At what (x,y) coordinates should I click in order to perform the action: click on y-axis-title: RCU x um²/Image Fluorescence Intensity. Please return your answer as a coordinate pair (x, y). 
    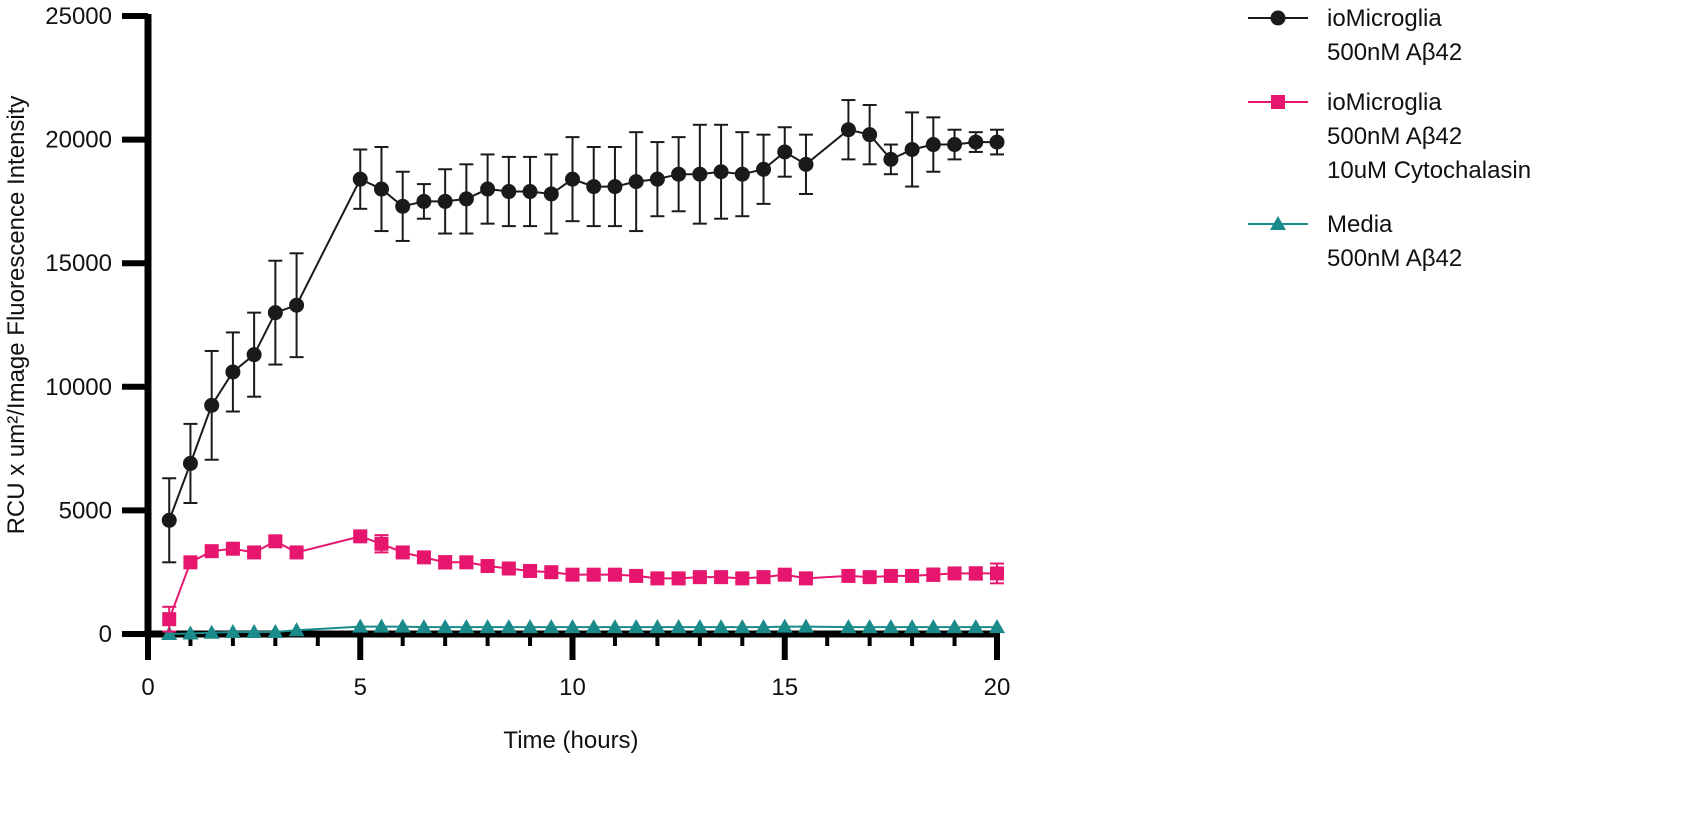
    Looking at the image, I should click on (16, 315).